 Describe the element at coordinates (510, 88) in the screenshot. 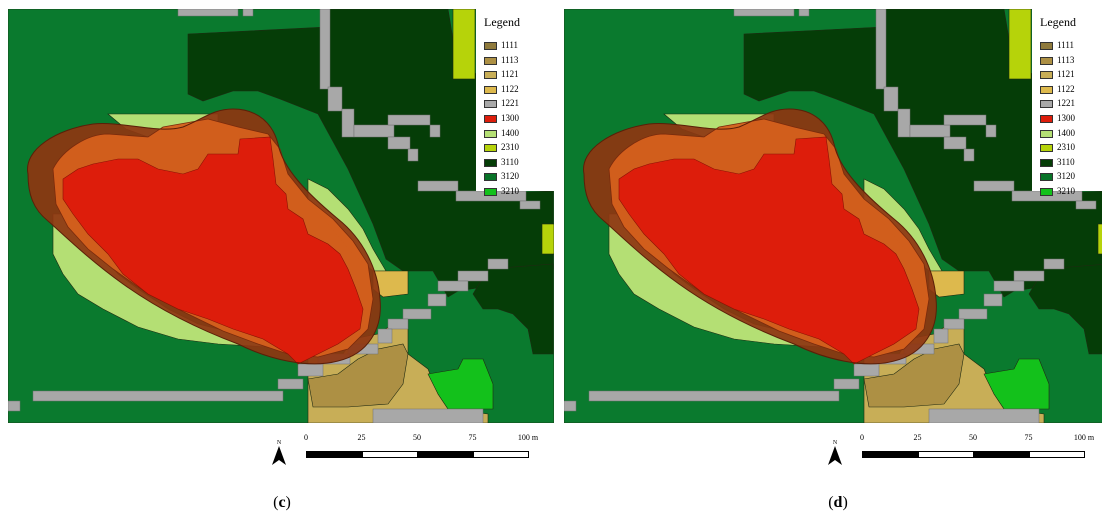

I see `legend-label: 1122` at that location.